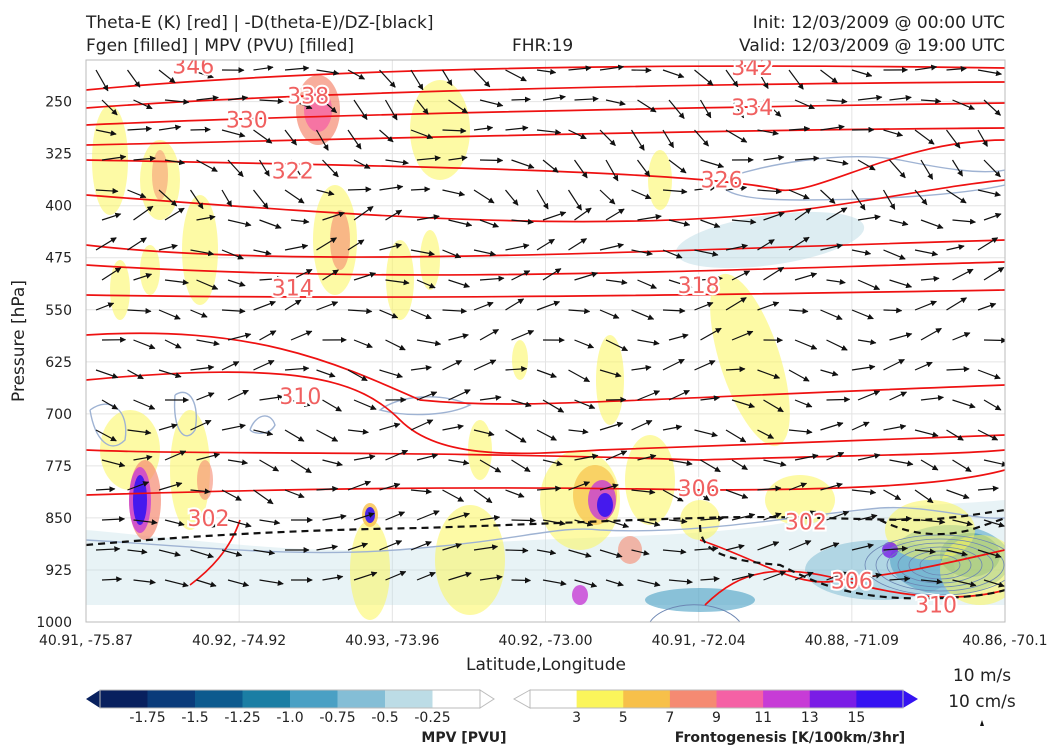 This screenshot has height=750, width=1050. I want to click on mpv-colorbar-extend-low, so click(93, 699).